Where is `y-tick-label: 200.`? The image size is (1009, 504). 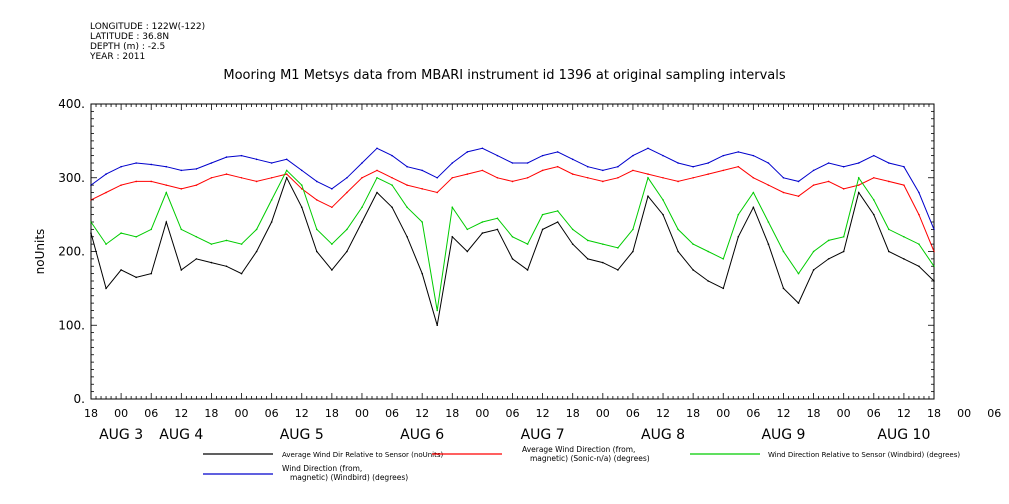
y-tick-label: 200. is located at coordinates (71, 252).